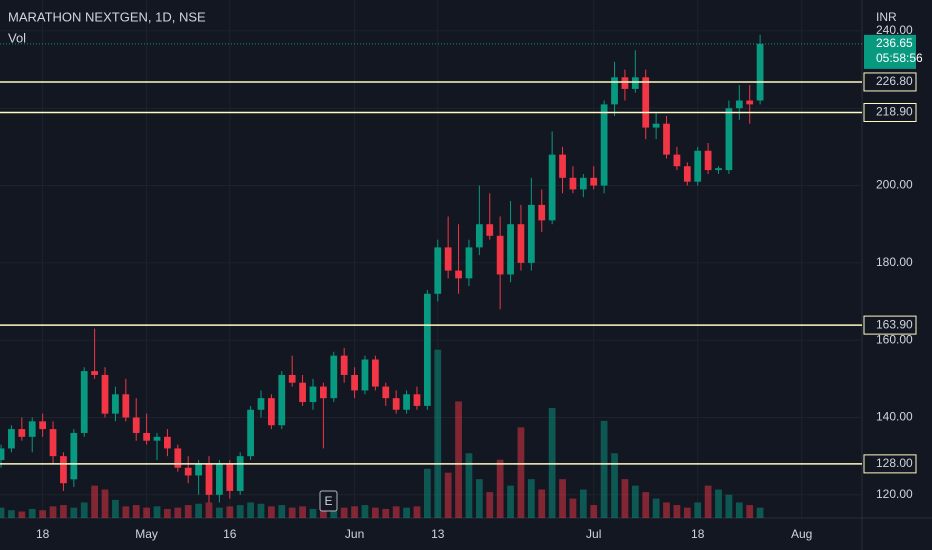 The width and height of the screenshot is (932, 550). What do you see at coordinates (801, 534) in the screenshot?
I see `x-tick-label: Aug` at bounding box center [801, 534].